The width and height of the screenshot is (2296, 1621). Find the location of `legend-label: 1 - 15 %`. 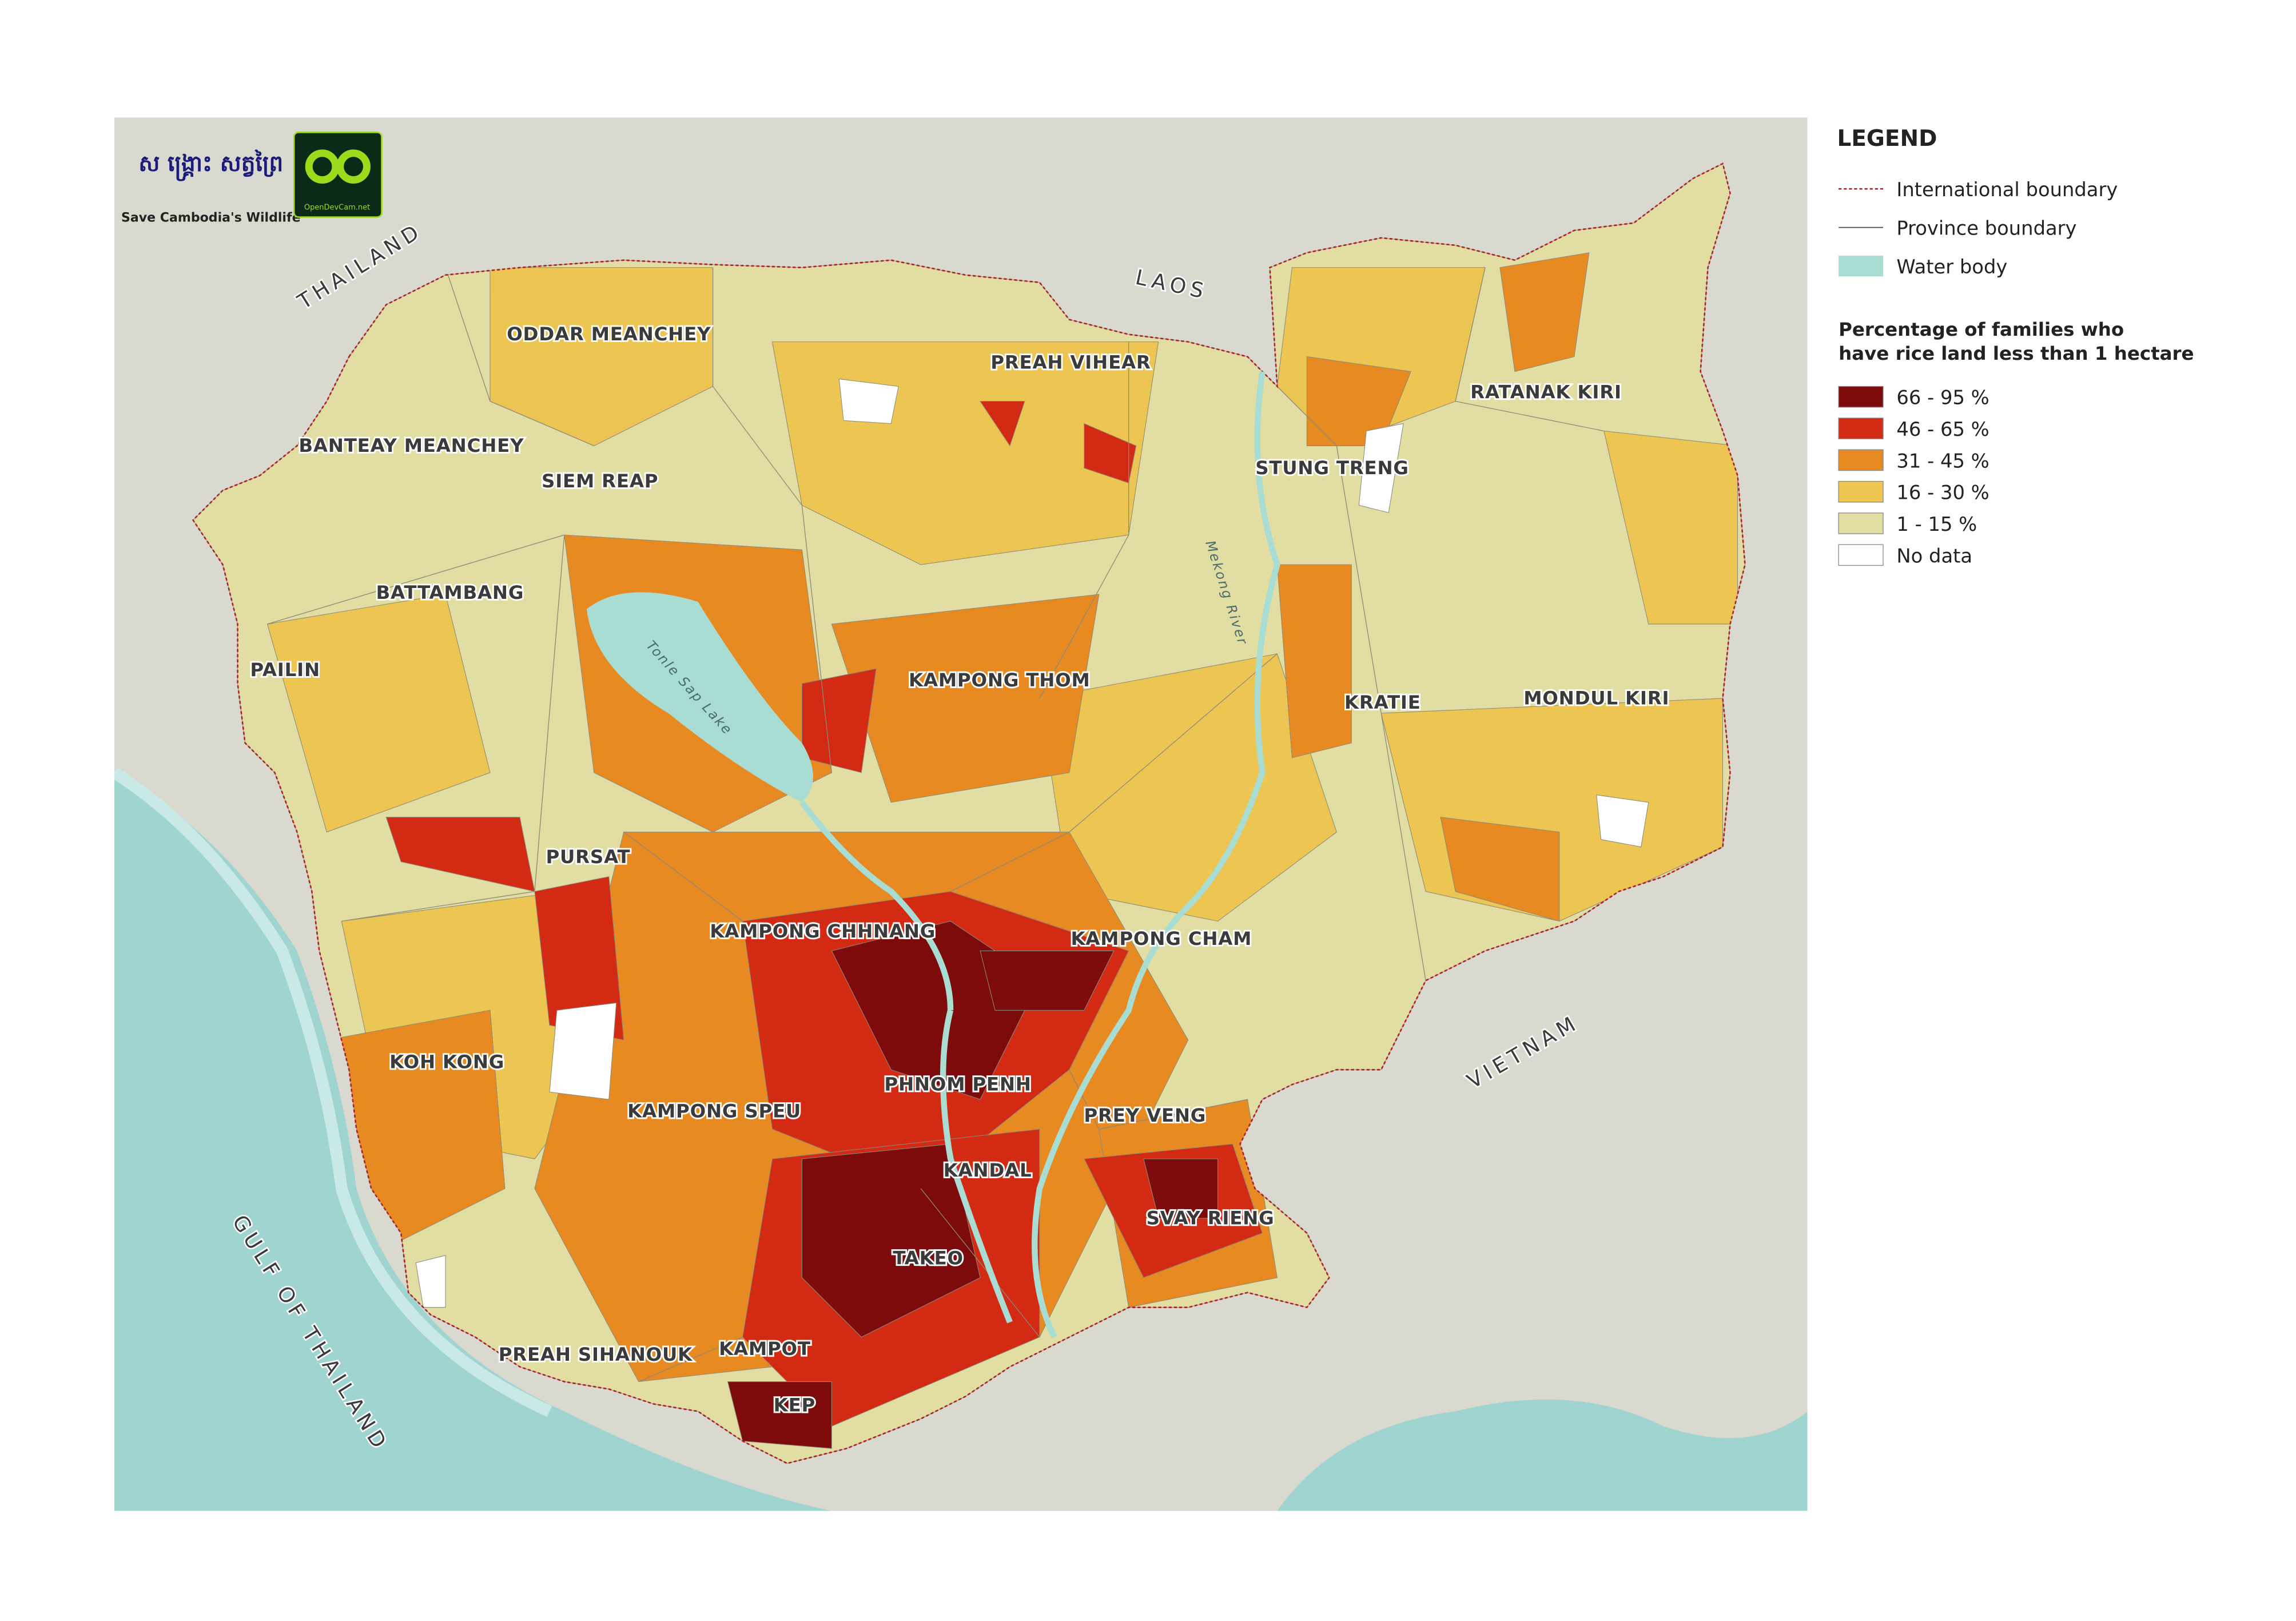

legend-label: 1 - 15 % is located at coordinates (1936, 524).